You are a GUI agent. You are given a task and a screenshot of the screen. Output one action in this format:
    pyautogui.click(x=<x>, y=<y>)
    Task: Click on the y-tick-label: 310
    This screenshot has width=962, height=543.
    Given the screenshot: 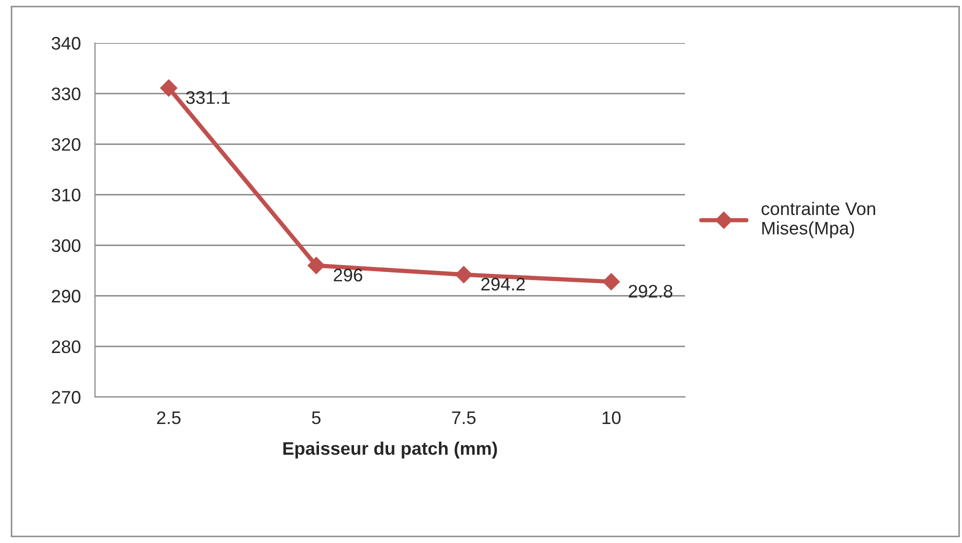 What is the action you would take?
    pyautogui.click(x=66, y=195)
    